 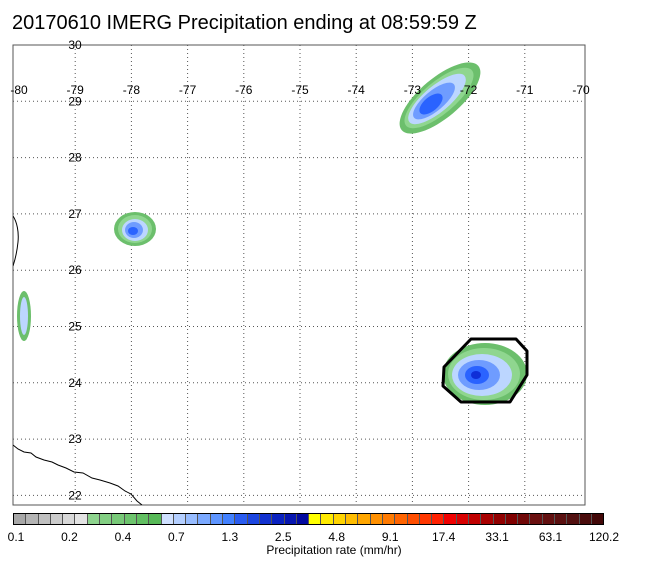 What do you see at coordinates (230, 537) in the screenshot?
I see `colorbar-tick-label: 1.3` at bounding box center [230, 537].